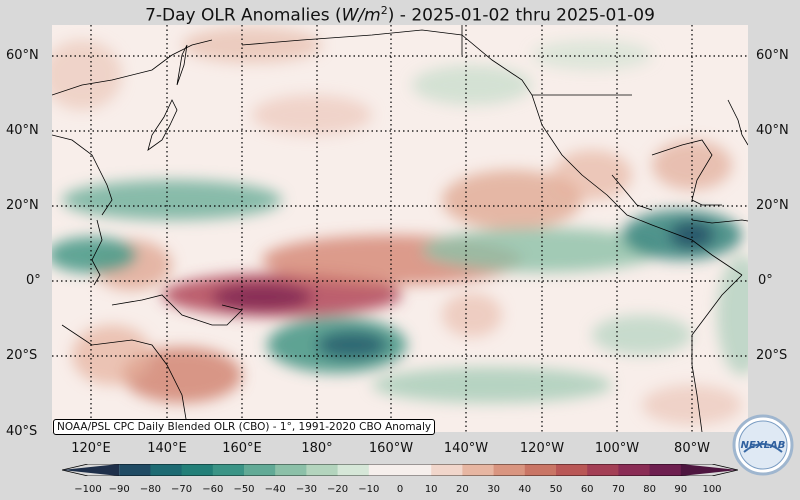 The width and height of the screenshot is (800, 500). I want to click on colorbar-tick-label: −60, so click(213, 489).